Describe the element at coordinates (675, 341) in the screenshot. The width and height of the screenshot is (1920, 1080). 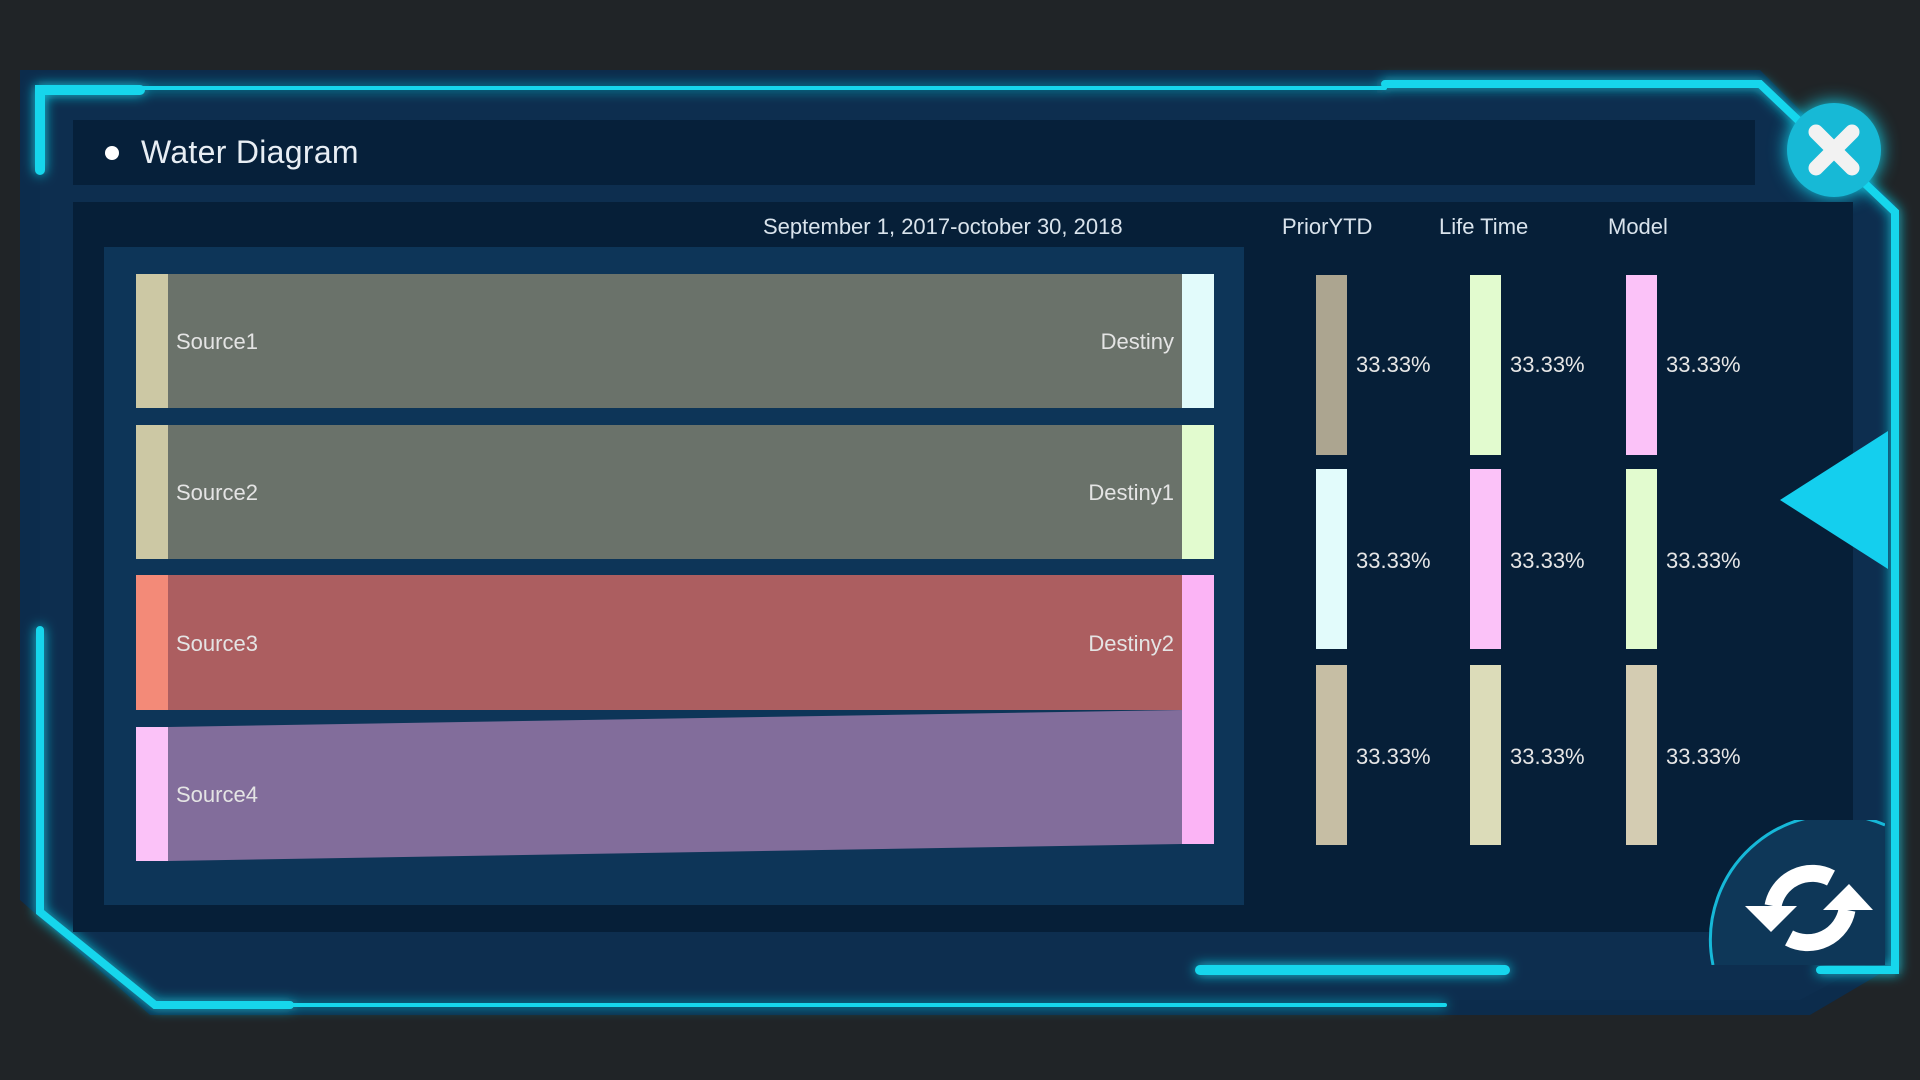
I see `flow-source1-destiny` at that location.